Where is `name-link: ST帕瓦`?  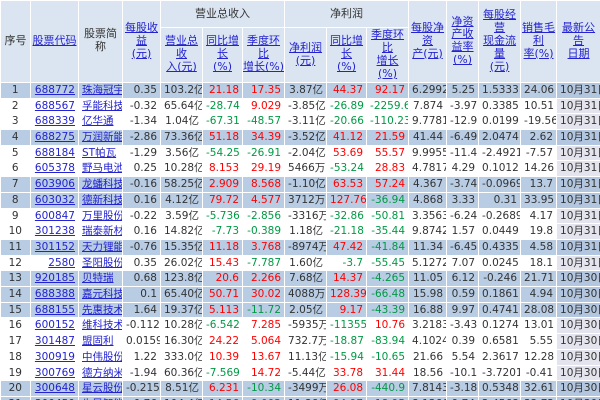 name-link: ST帕瓦 is located at coordinates (99, 152).